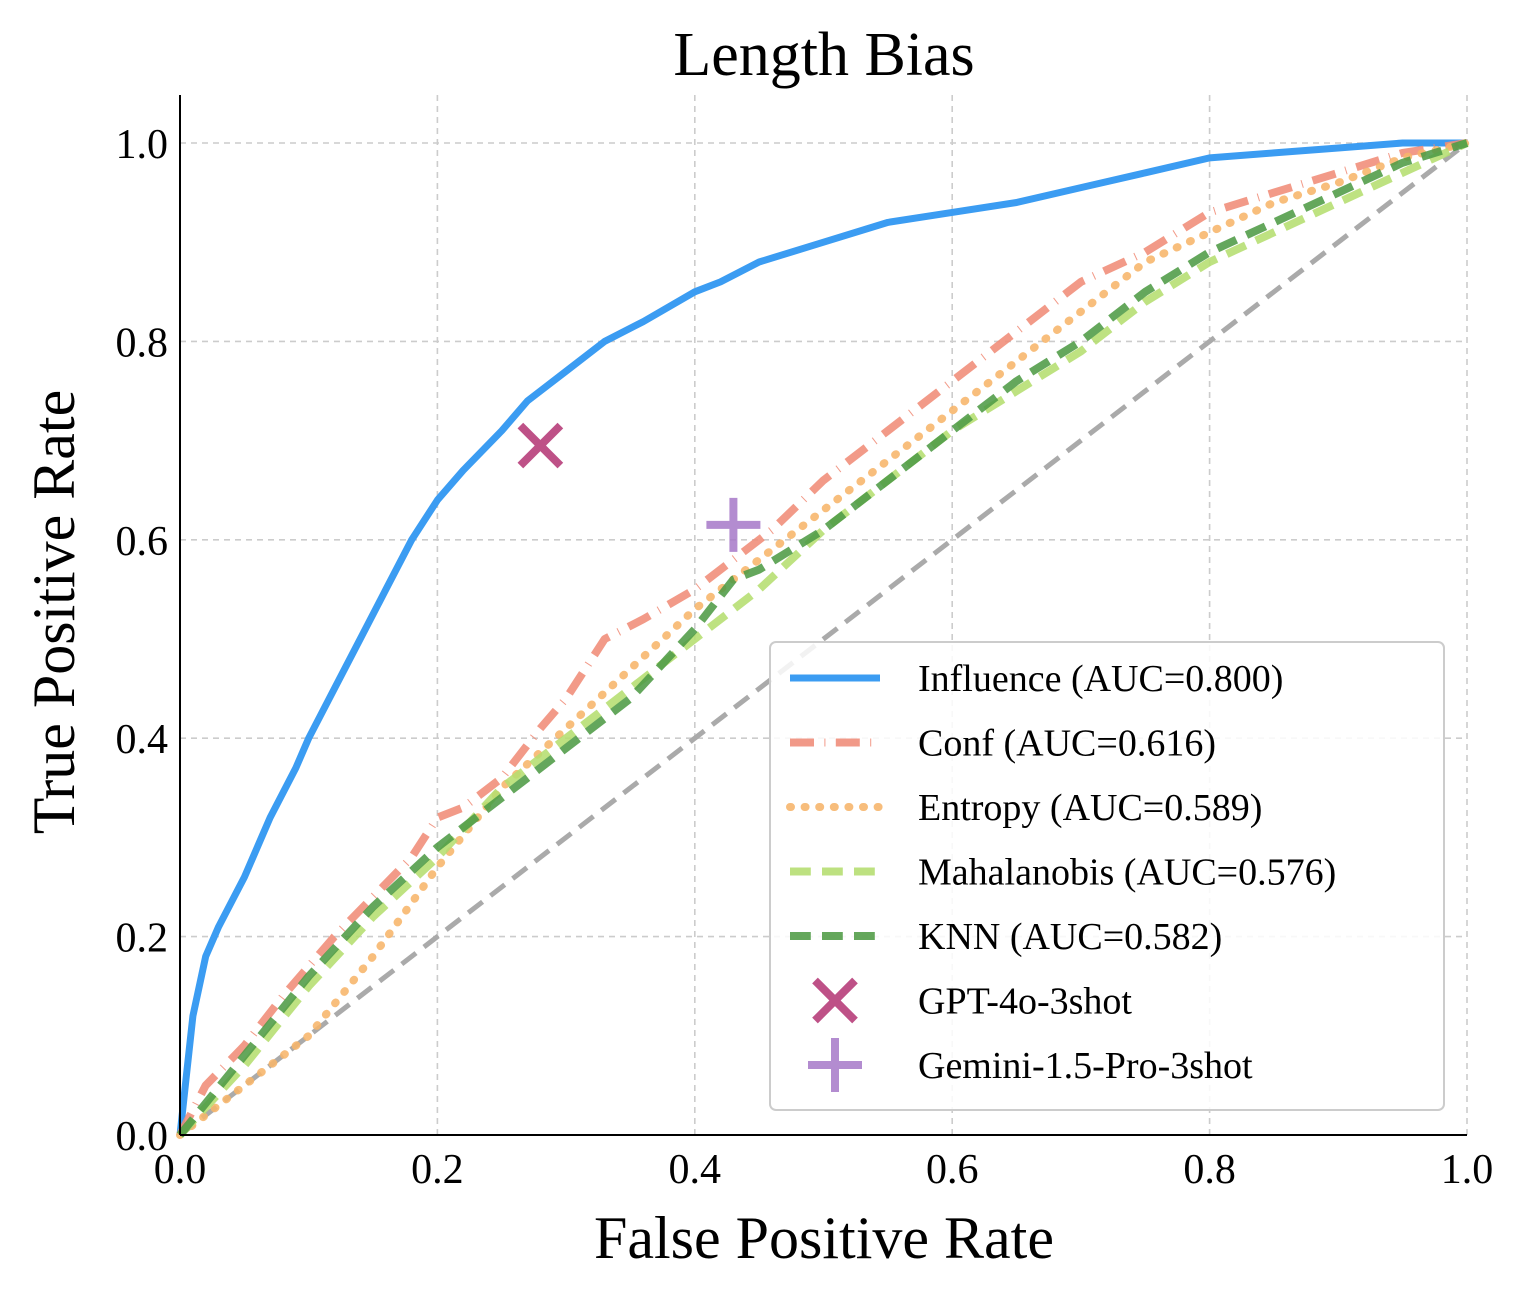 This screenshot has width=1524, height=1297. What do you see at coordinates (142, 145) in the screenshot?
I see `y-tick-label: 1.0` at bounding box center [142, 145].